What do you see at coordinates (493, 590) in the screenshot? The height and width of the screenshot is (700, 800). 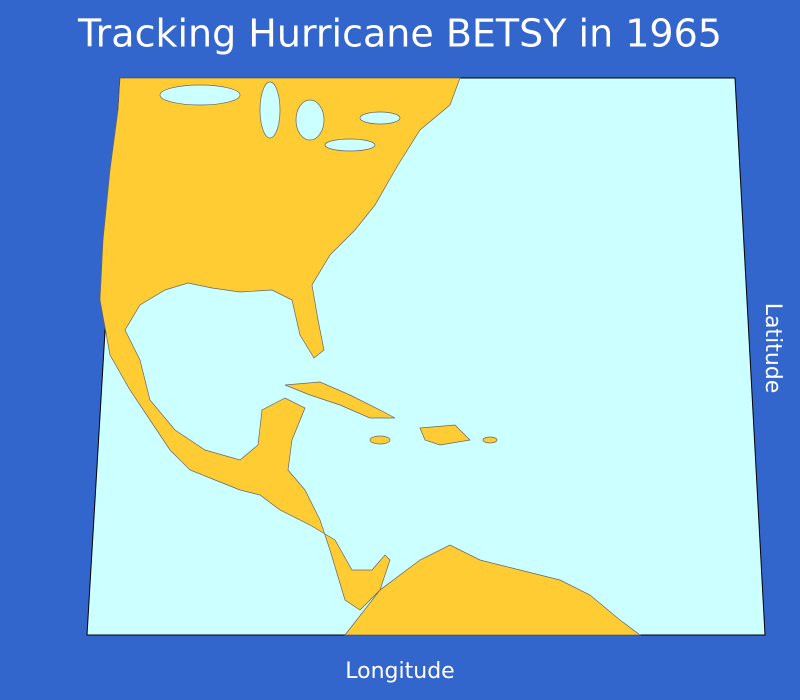 I see `south-america` at bounding box center [493, 590].